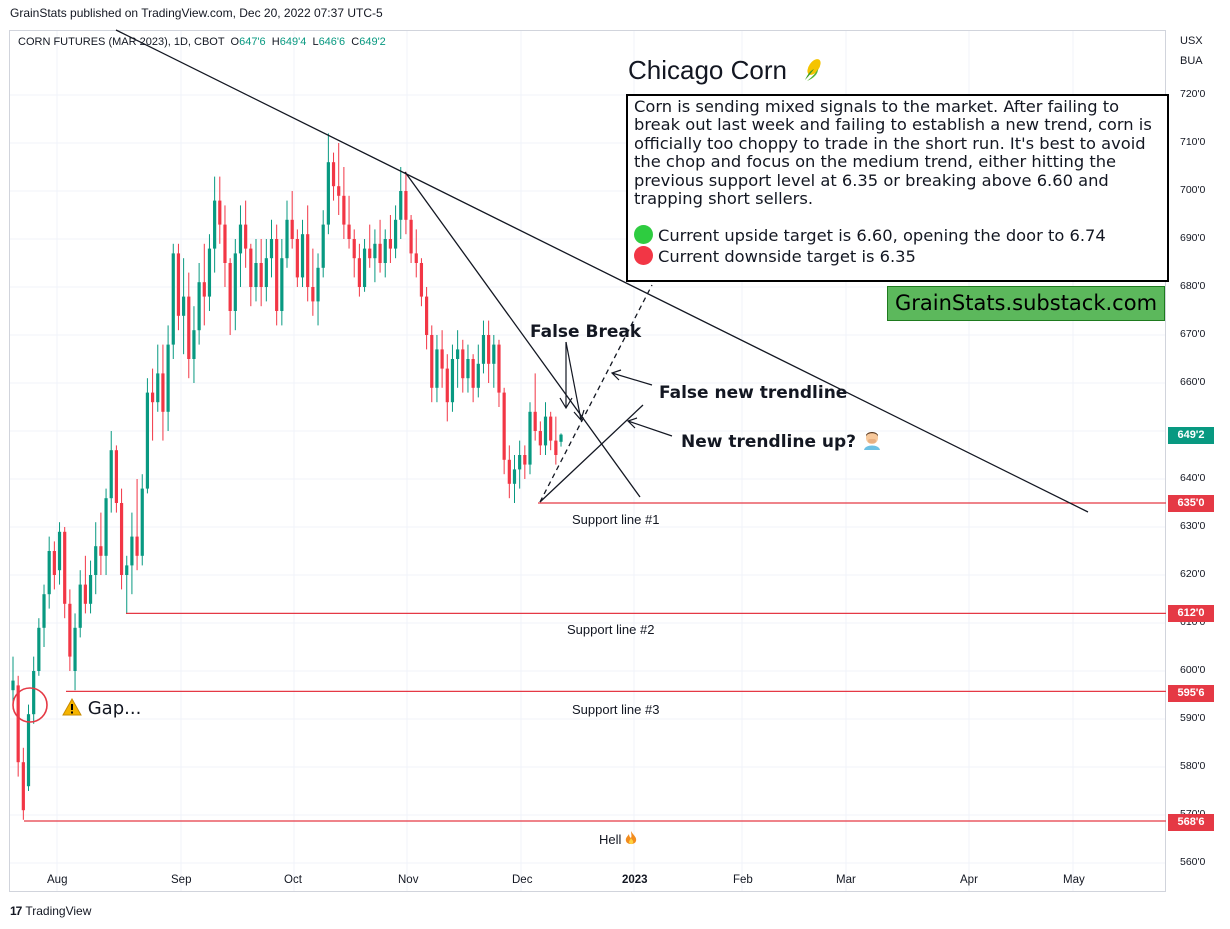  I want to click on y-tick-label: 560'0, so click(1193, 862).